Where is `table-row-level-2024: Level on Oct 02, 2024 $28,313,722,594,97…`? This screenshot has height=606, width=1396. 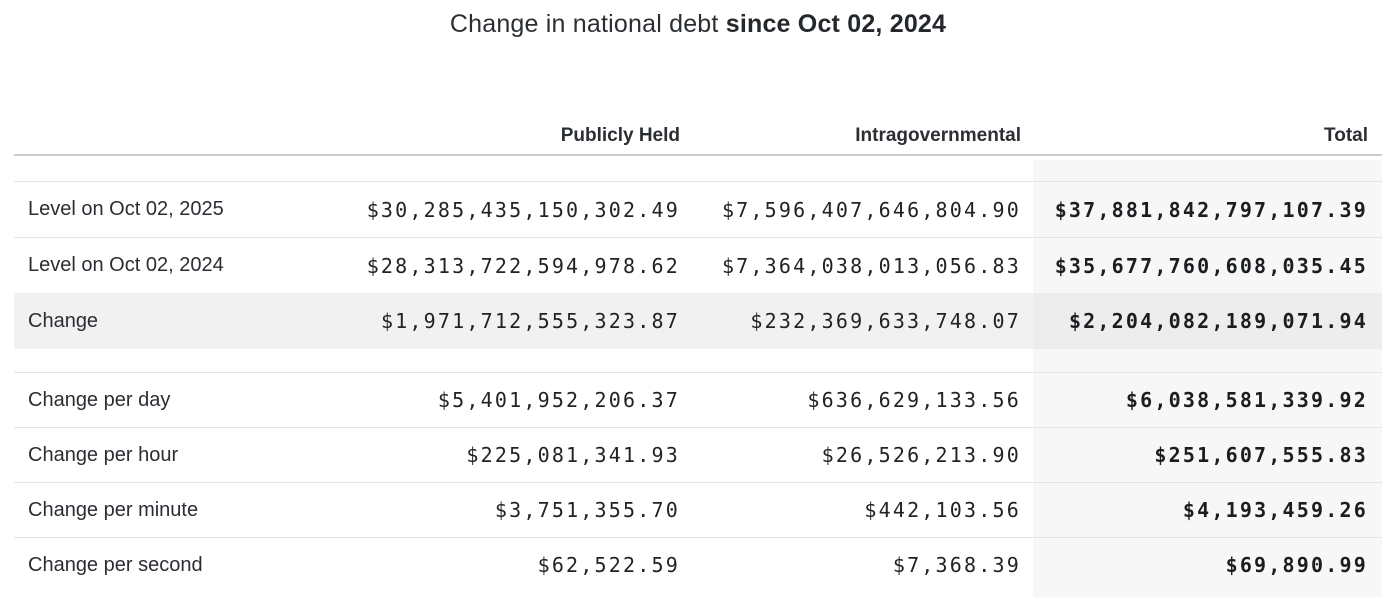 table-row-level-2024: Level on Oct 02, 2024 $28,313,722,594,97… is located at coordinates (698, 265).